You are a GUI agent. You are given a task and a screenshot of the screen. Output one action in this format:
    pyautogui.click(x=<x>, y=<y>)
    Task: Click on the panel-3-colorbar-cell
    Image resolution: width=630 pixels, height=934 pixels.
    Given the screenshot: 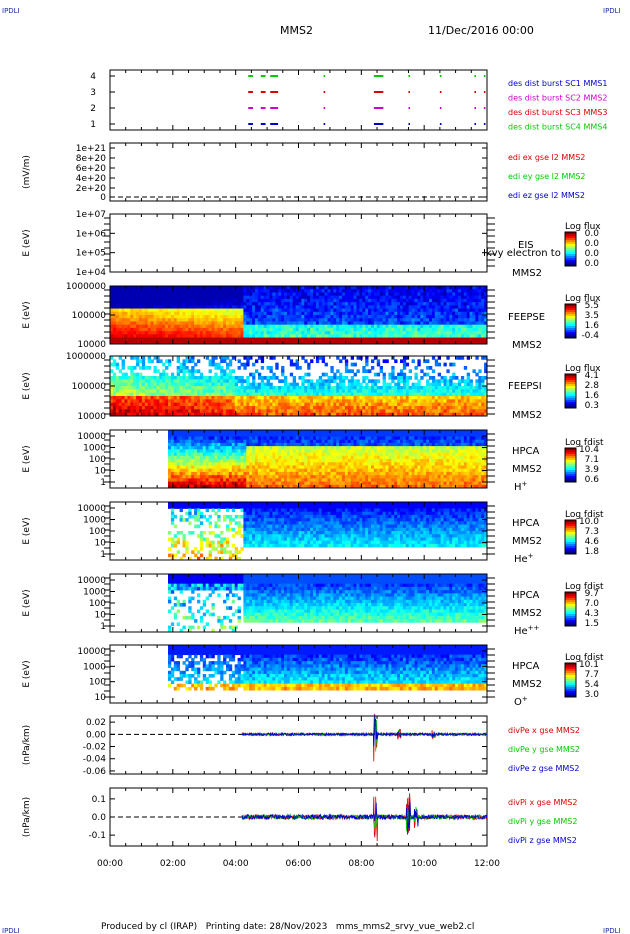 What is the action you would take?
    pyautogui.click(x=570, y=319)
    